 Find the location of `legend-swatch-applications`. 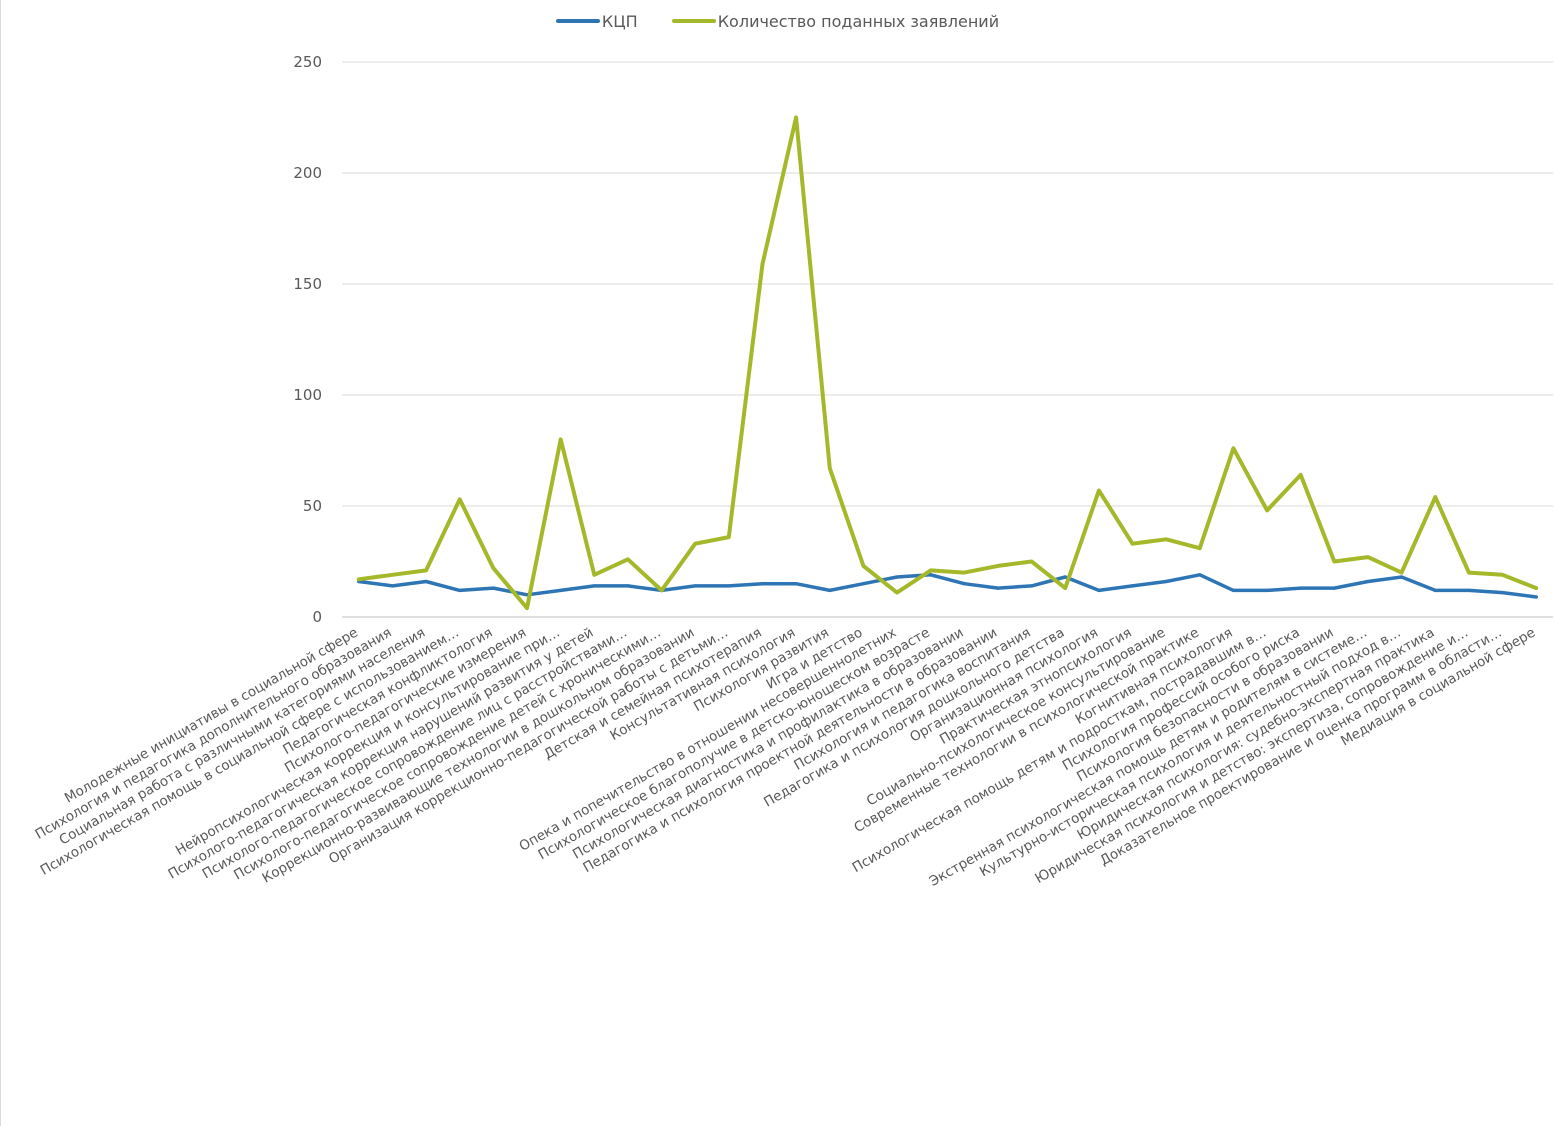

legend-swatch-applications is located at coordinates (693, 21).